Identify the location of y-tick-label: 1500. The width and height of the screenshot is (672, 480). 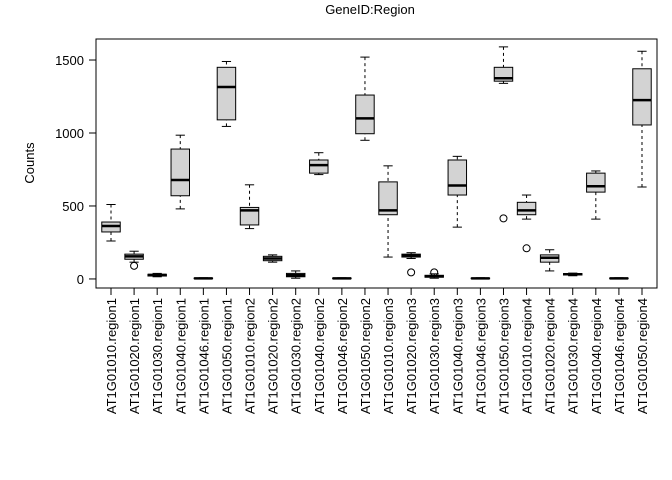
(69, 60).